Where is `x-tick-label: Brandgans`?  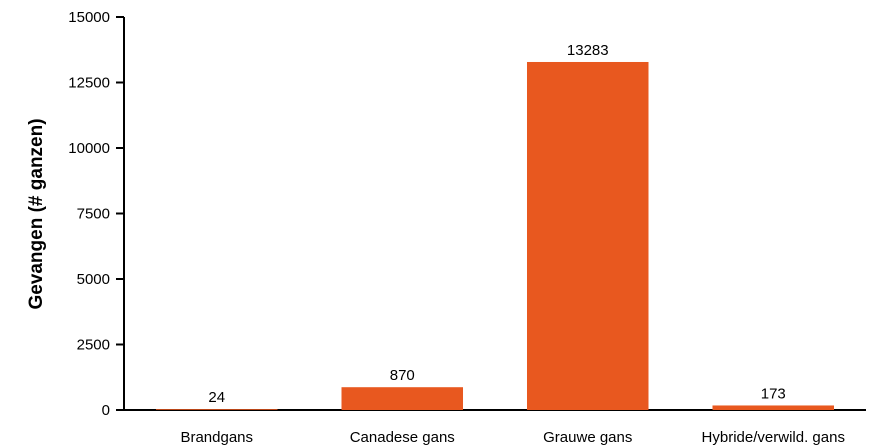
x-tick-label: Brandgans is located at coordinates (216, 437).